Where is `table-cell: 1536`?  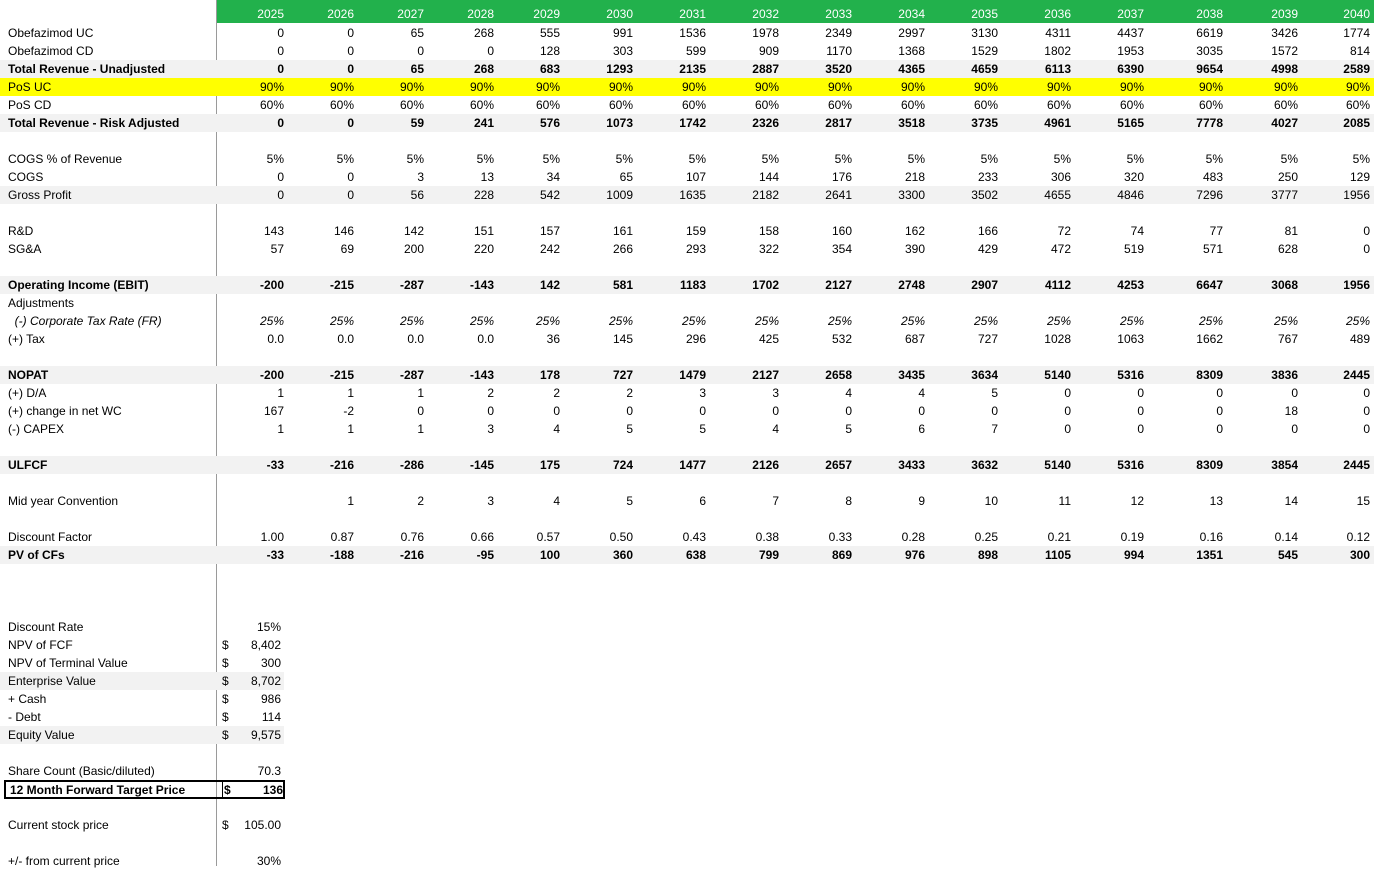
table-cell: 1536 is located at coordinates (692, 33).